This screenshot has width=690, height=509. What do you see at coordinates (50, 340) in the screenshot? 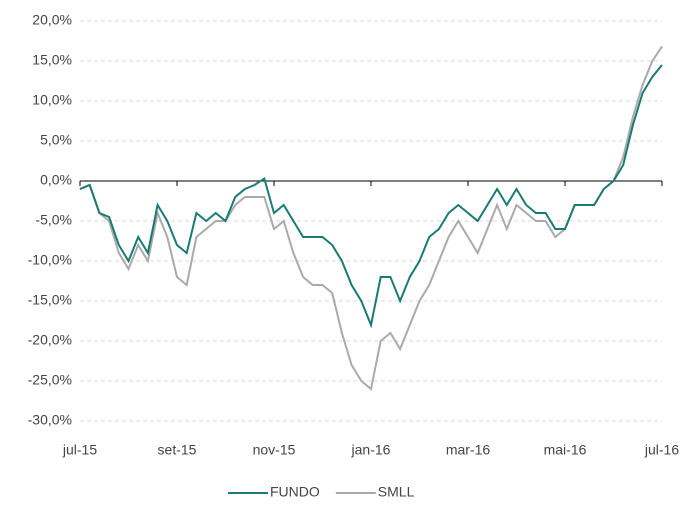
I see `y-tick-label: -20,0%` at bounding box center [50, 340].